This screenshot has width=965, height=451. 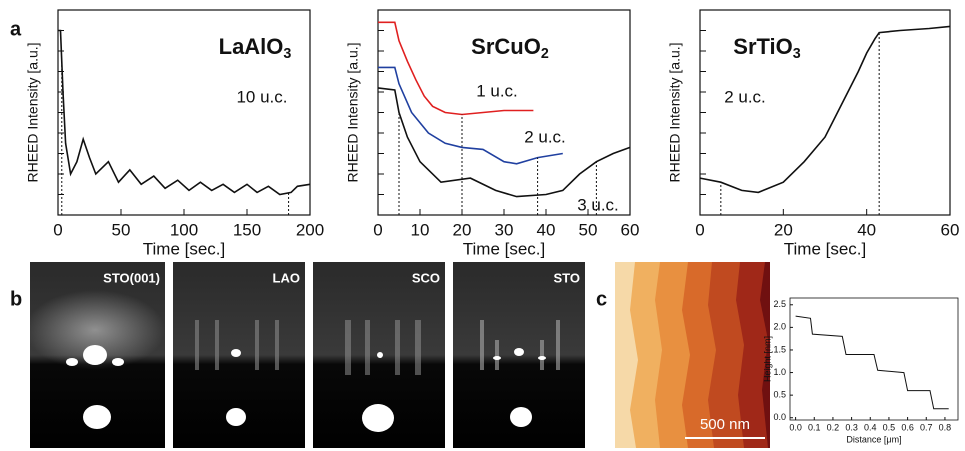 What do you see at coordinates (379, 355) in the screenshot?
I see `rheed-image: SCO` at bounding box center [379, 355].